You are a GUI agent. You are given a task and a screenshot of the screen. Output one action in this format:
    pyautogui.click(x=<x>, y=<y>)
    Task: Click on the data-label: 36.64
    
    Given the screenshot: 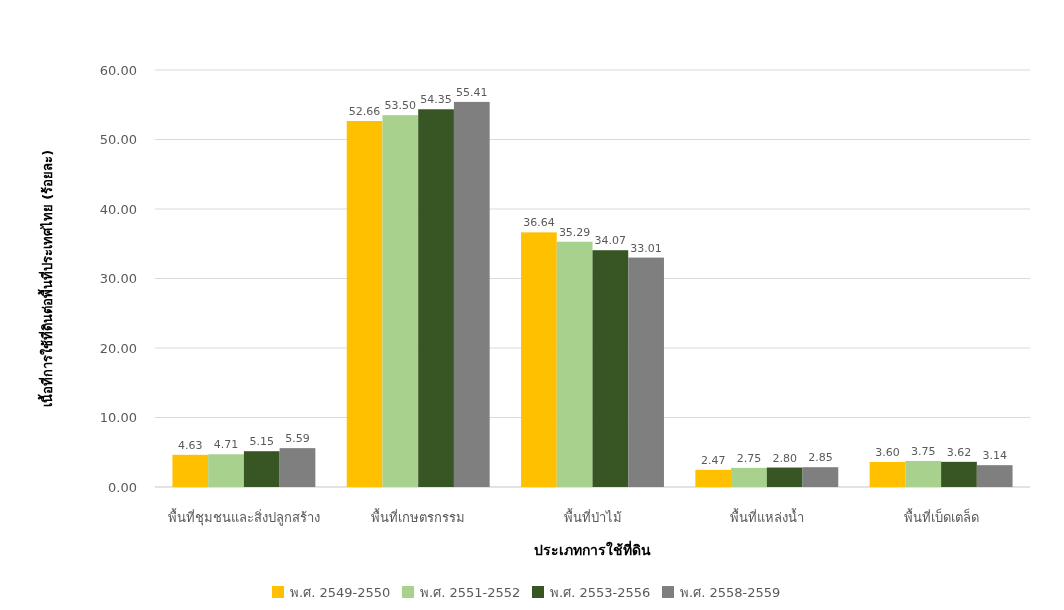 What is the action you would take?
    pyautogui.click(x=539, y=223)
    